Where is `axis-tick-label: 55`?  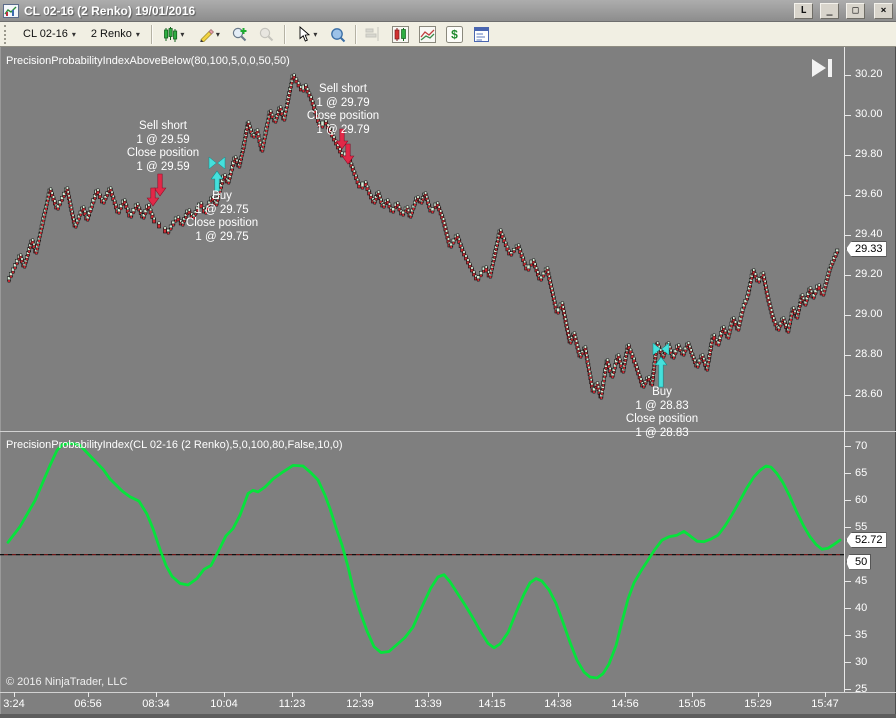
axis-tick-label: 55 is located at coordinates (861, 526).